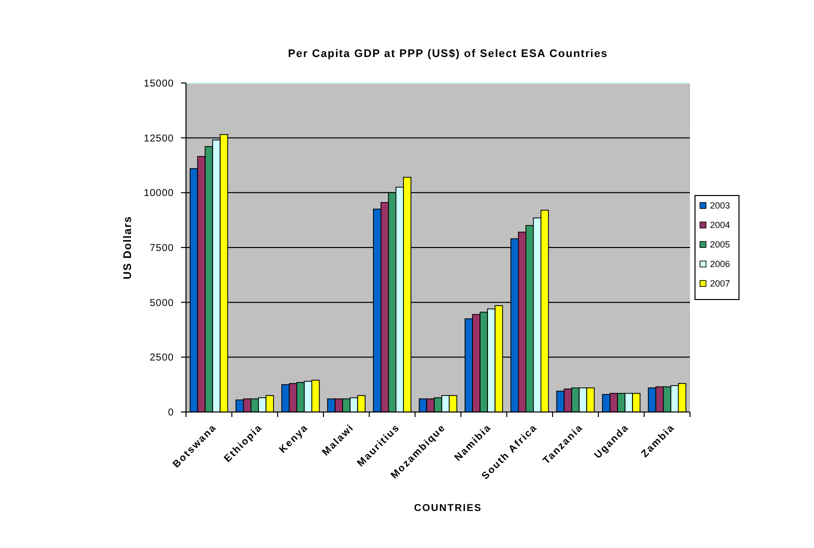 This screenshot has height=548, width=814. I want to click on legend-label: 2004, so click(720, 225).